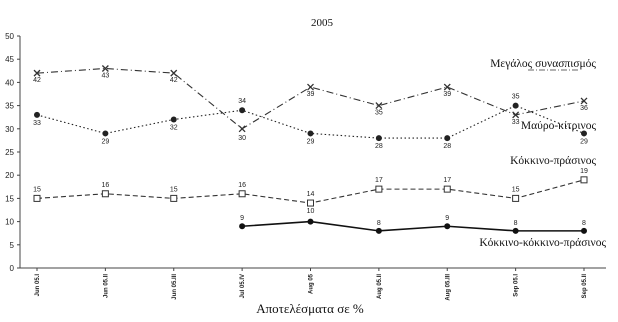  What do you see at coordinates (175, 287) in the screenshot?
I see `x-tick-label: Jun 05.III` at bounding box center [175, 287].